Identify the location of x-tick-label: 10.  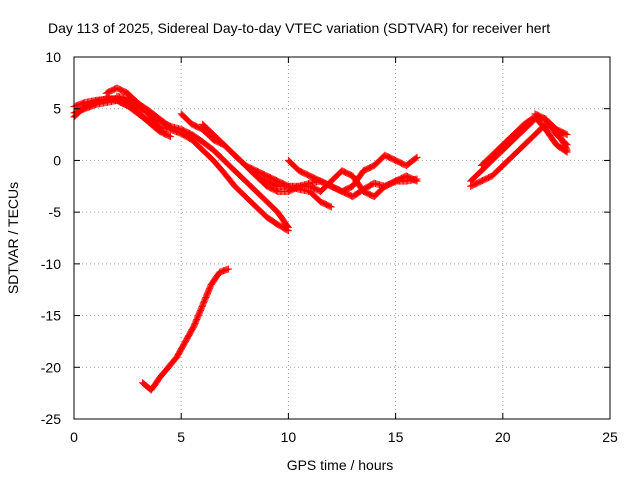
(289, 437).